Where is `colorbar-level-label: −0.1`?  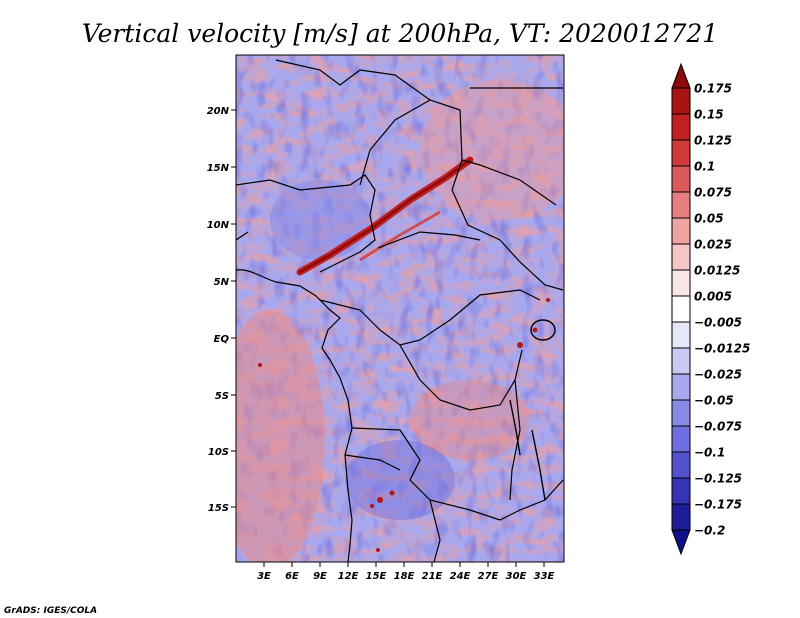
colorbar-level-label: −0.1 is located at coordinates (709, 453).